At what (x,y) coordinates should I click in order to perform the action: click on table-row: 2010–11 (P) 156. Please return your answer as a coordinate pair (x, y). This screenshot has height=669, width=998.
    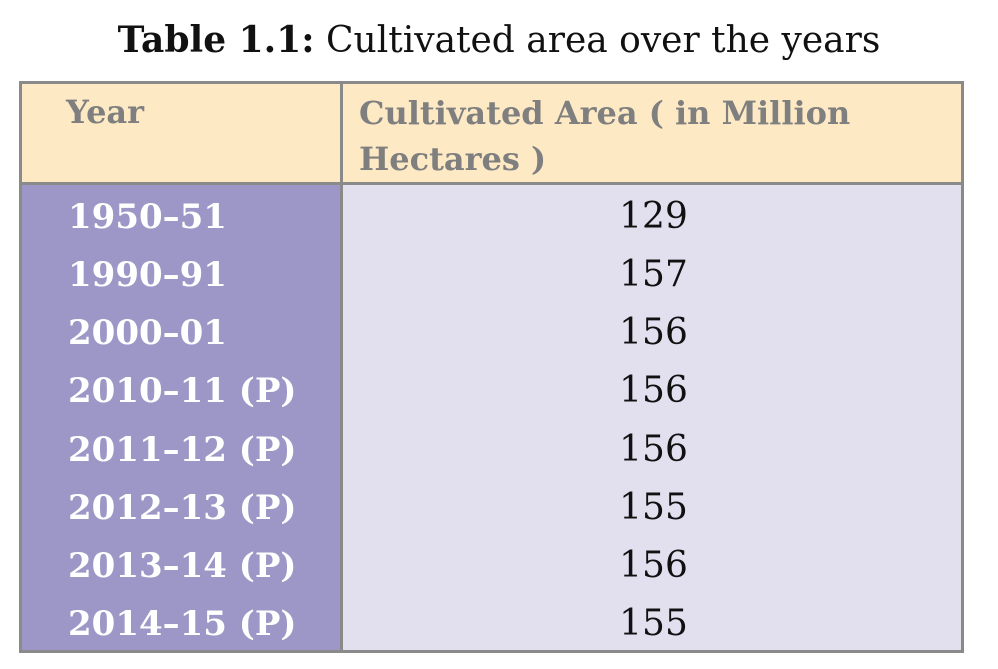
    Looking at the image, I should click on (491, 391).